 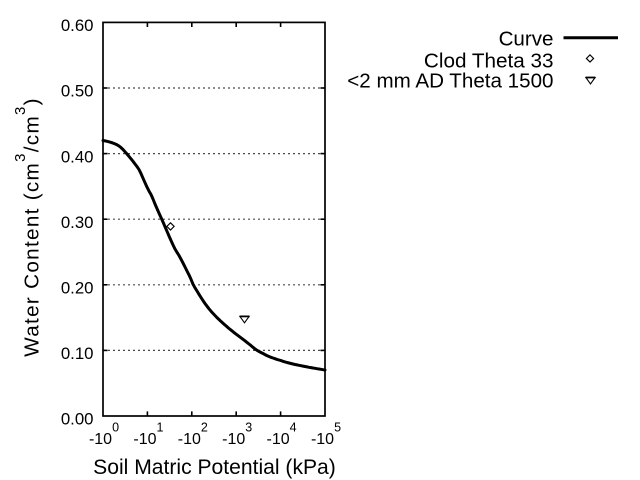 I want to click on svg-text: 0.00, so click(x=77, y=419).